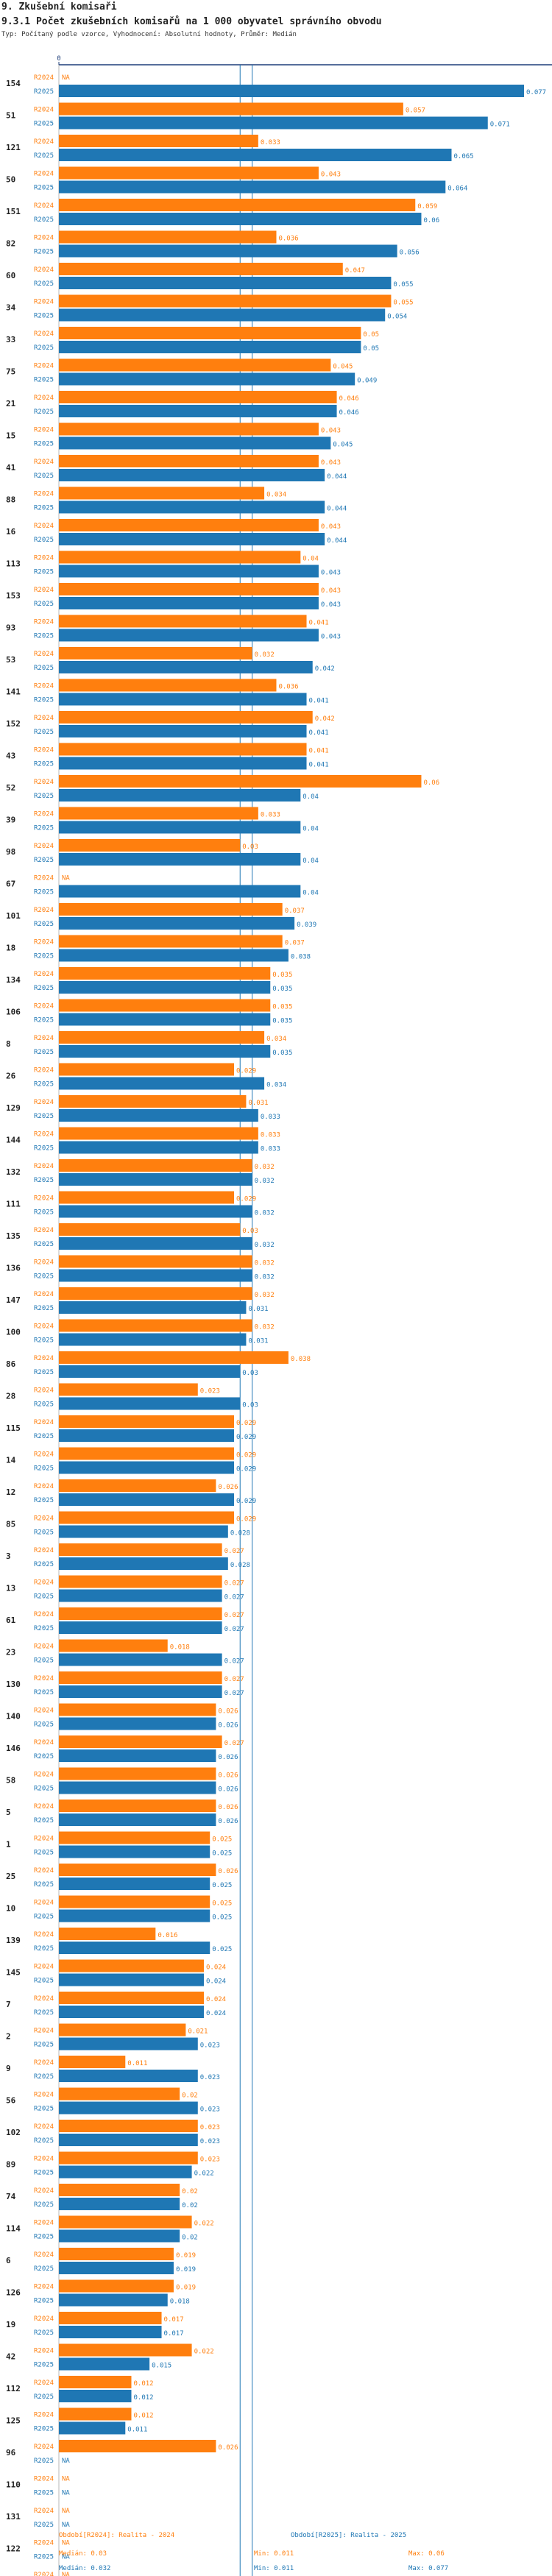 Image resolution: width=552 pixels, height=2576 pixels. I want to click on value-label-r2024-5: 0.026, so click(228, 1807).